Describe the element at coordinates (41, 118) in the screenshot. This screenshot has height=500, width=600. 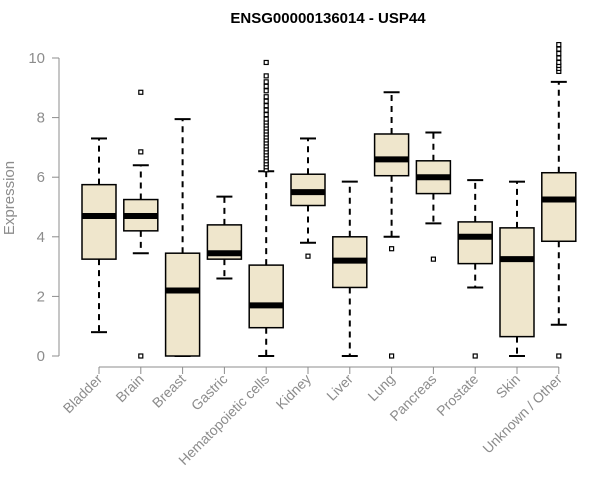
I see `y-tick-label: 8` at that location.